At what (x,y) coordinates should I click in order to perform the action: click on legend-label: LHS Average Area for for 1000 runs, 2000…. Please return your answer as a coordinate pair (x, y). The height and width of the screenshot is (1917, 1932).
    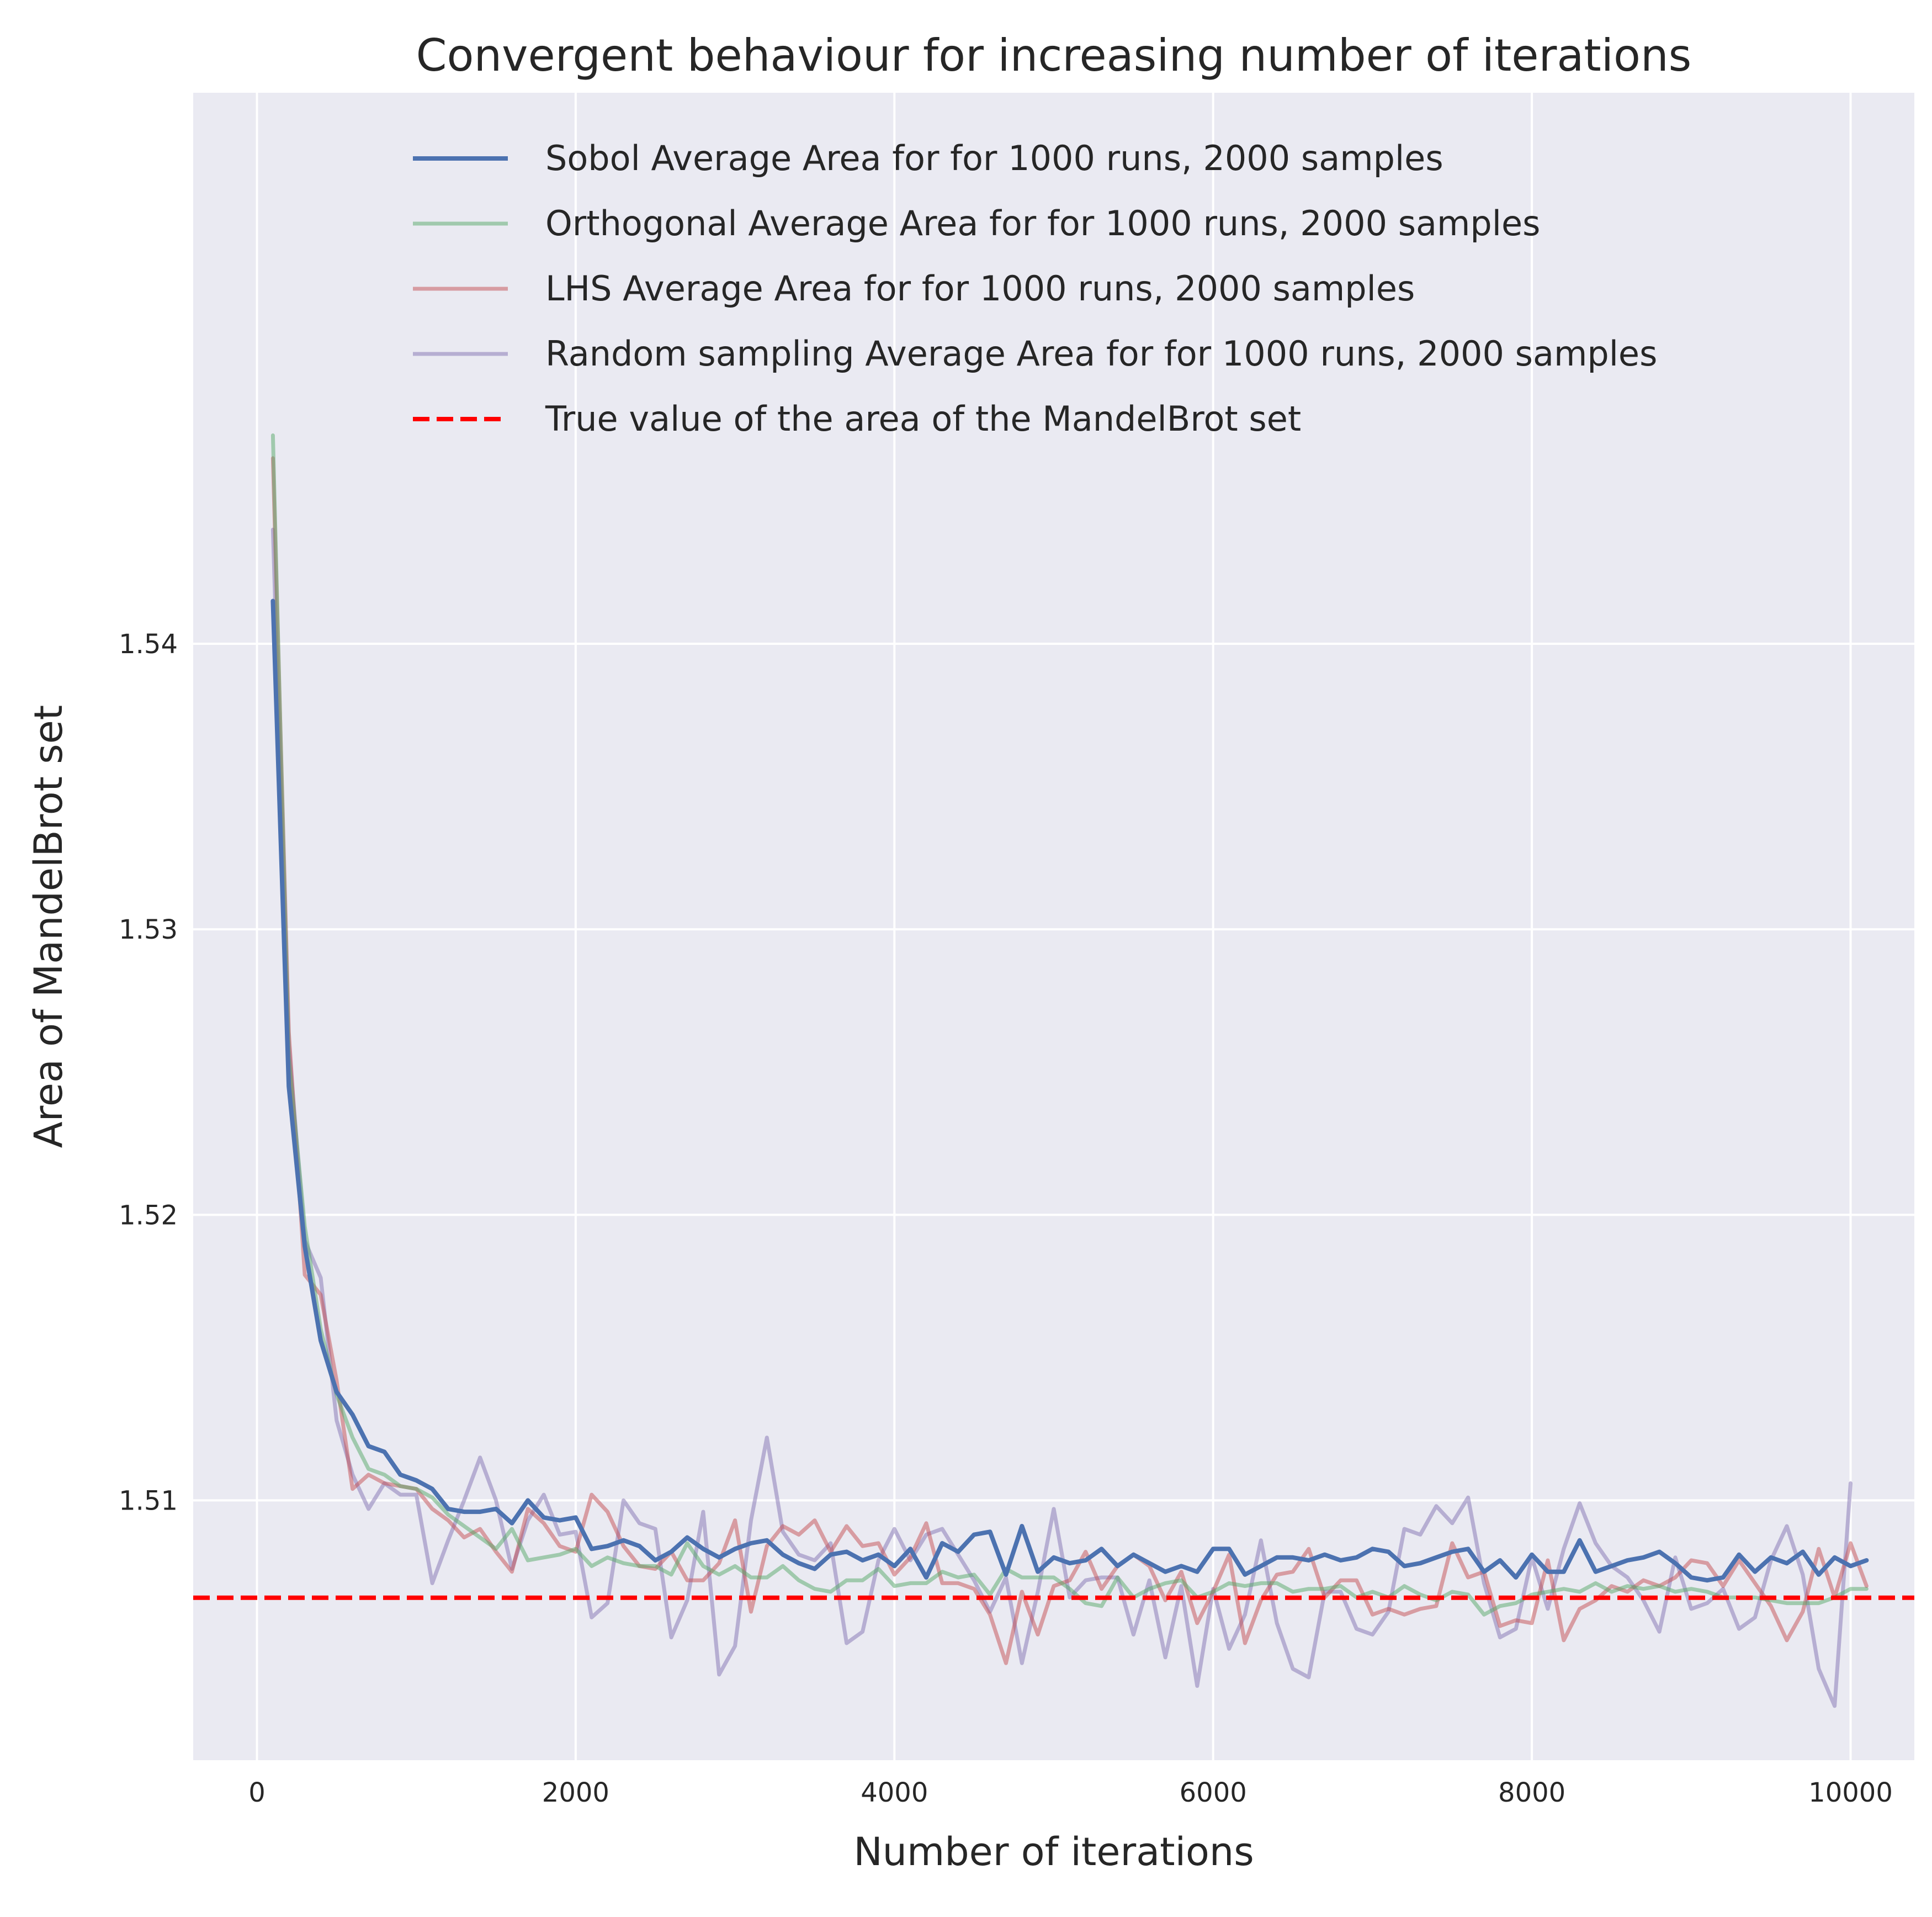
    Looking at the image, I should click on (980, 288).